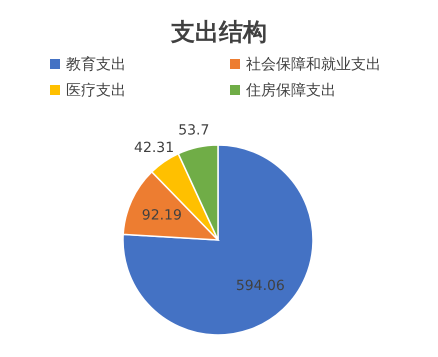  What do you see at coordinates (162, 215) in the screenshot?
I see `data-label: 92.19` at bounding box center [162, 215].